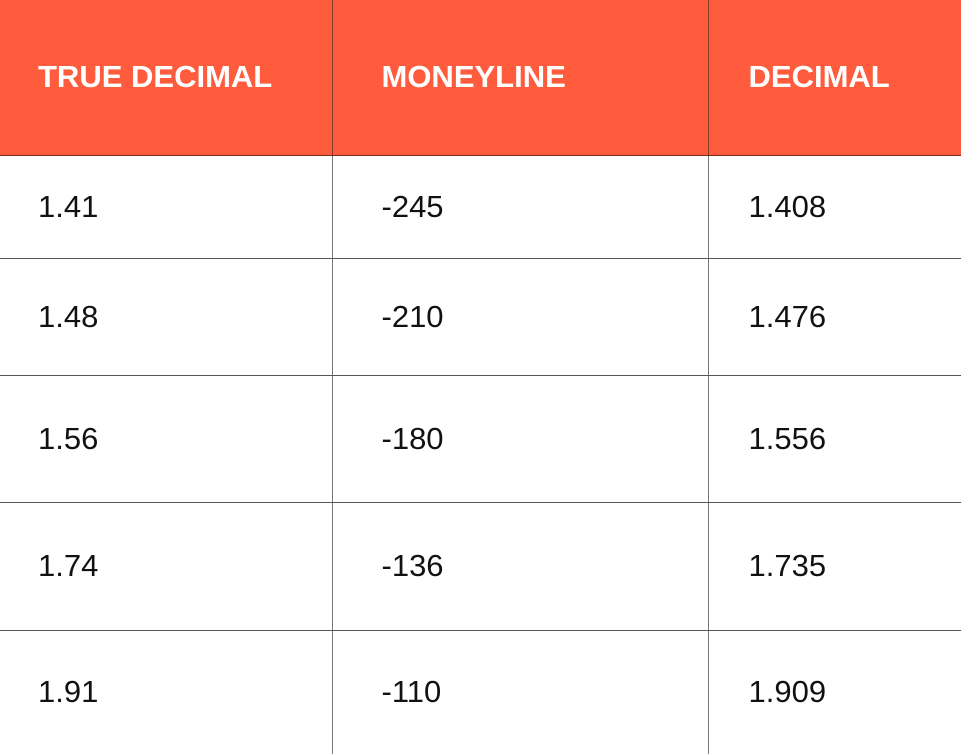 This screenshot has height=754, width=961. I want to click on cell-moneyline: -245, so click(520, 207).